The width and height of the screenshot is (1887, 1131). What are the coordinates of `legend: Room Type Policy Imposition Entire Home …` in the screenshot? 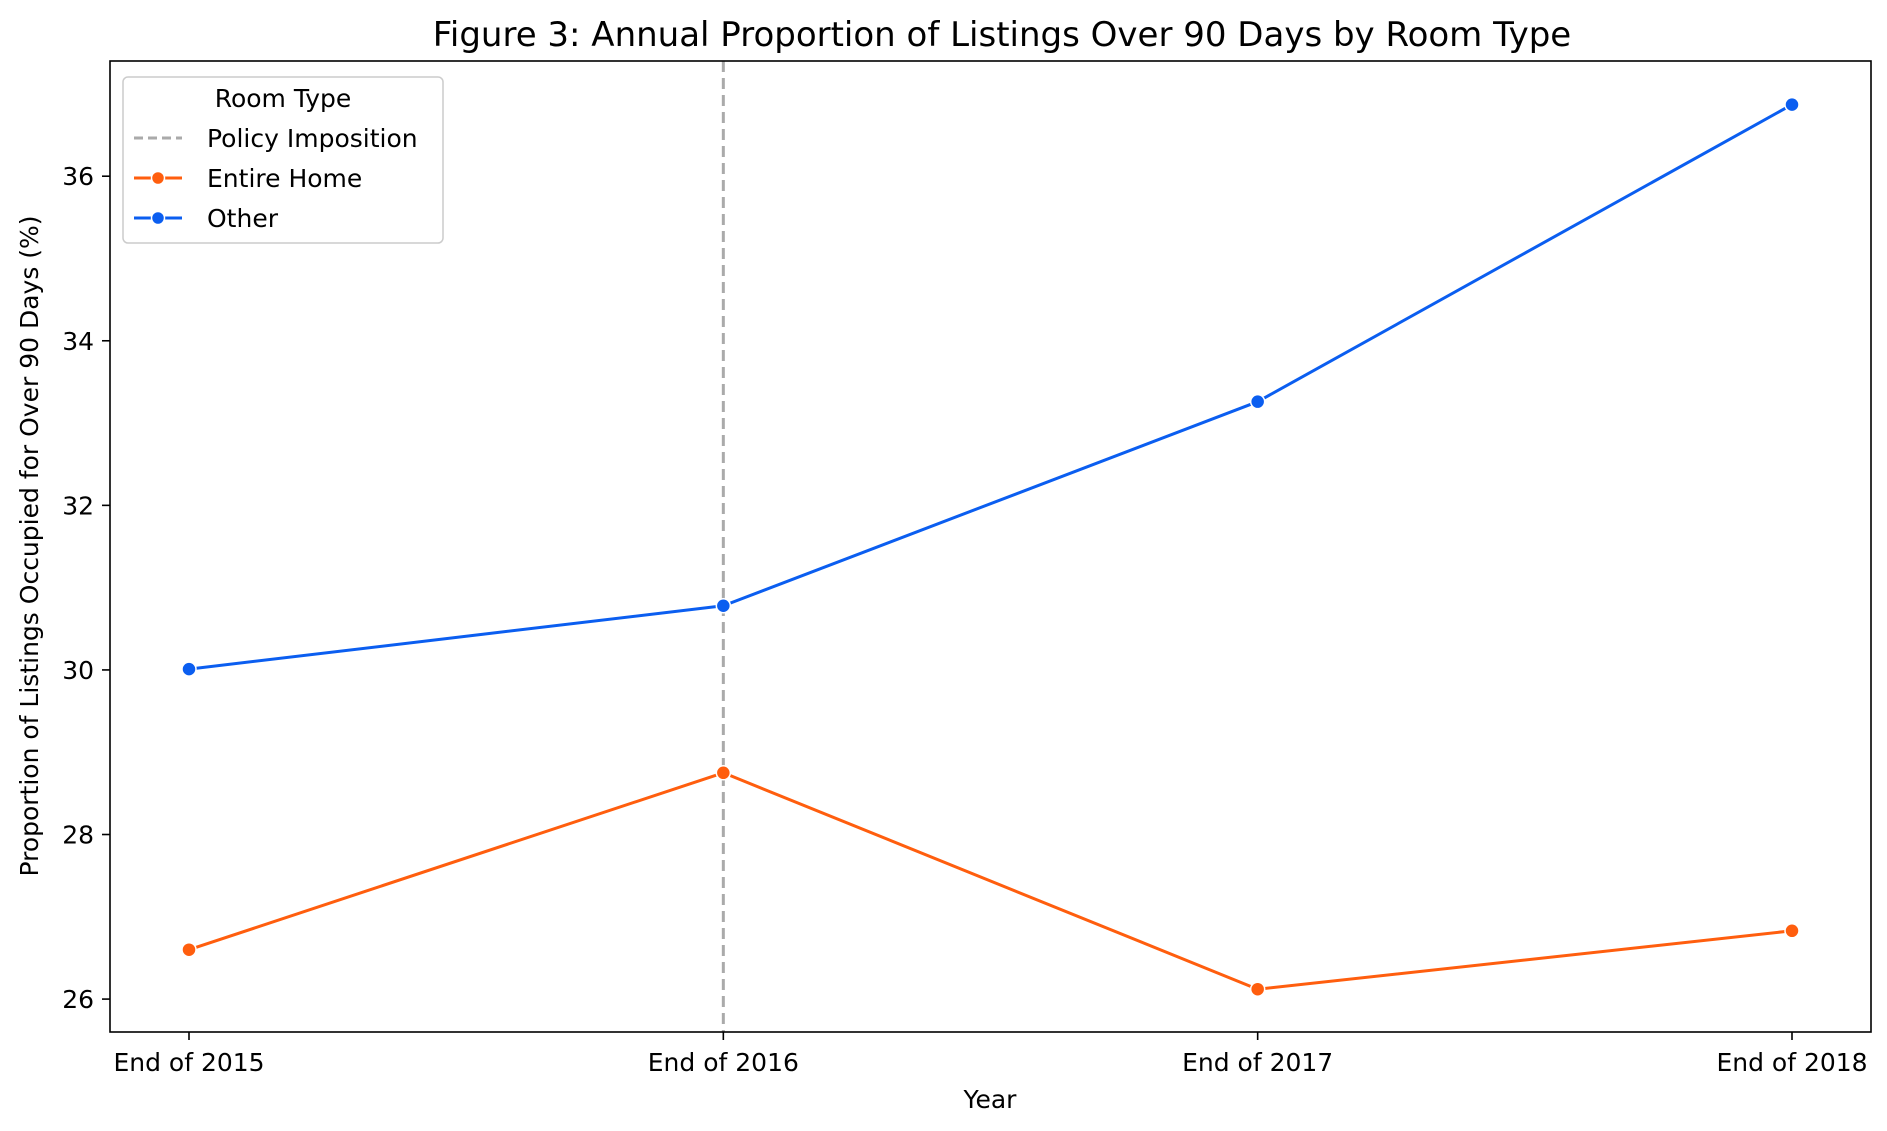 It's located at (283, 160).